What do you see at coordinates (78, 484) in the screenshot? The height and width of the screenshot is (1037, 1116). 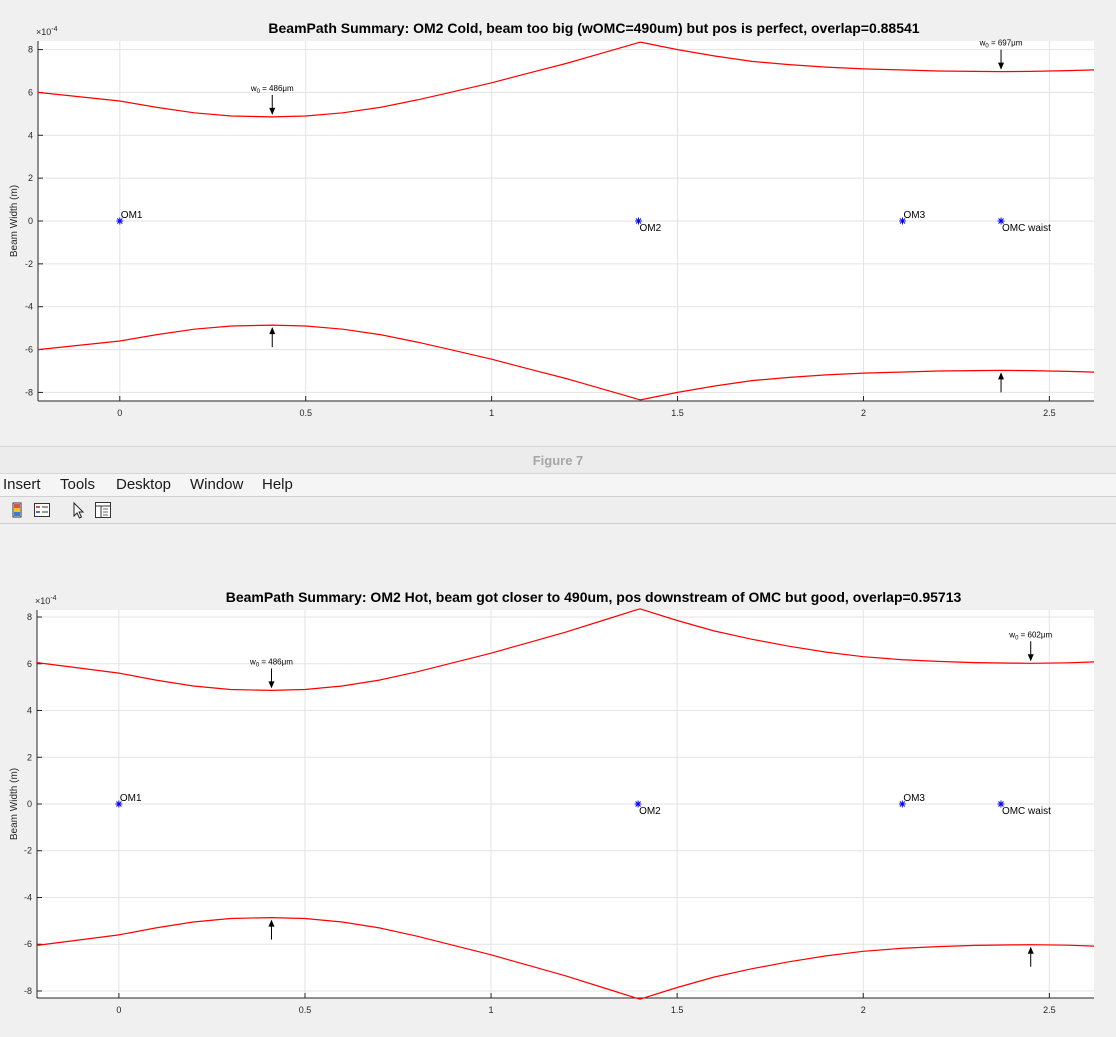 I see `menu-tools: Tools` at bounding box center [78, 484].